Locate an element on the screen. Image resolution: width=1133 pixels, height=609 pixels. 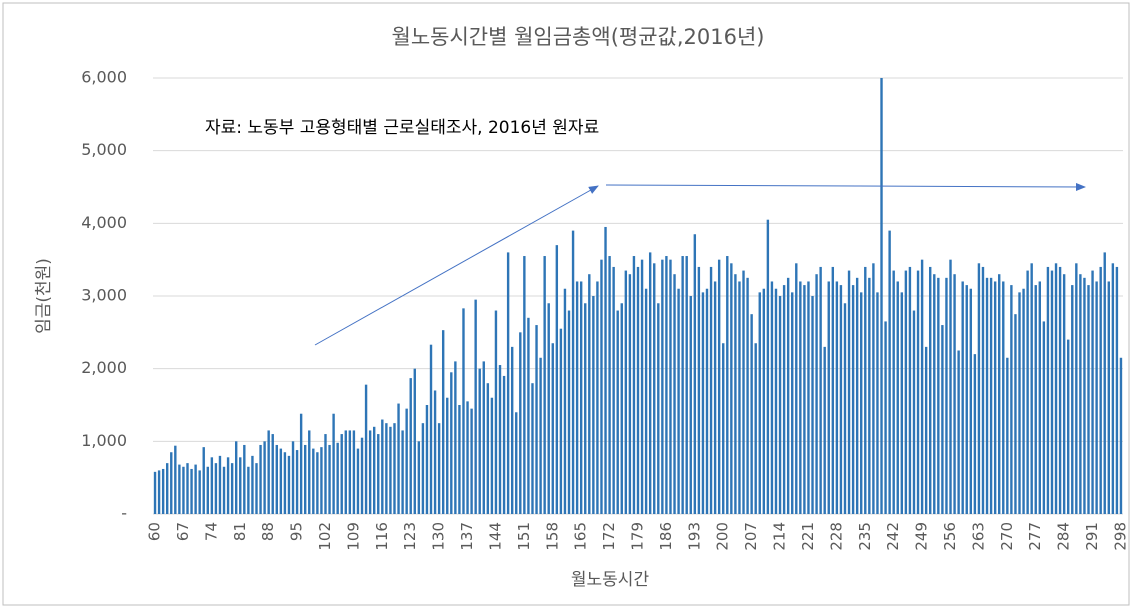
x-tick-label: 270 is located at coordinates (1007, 536).